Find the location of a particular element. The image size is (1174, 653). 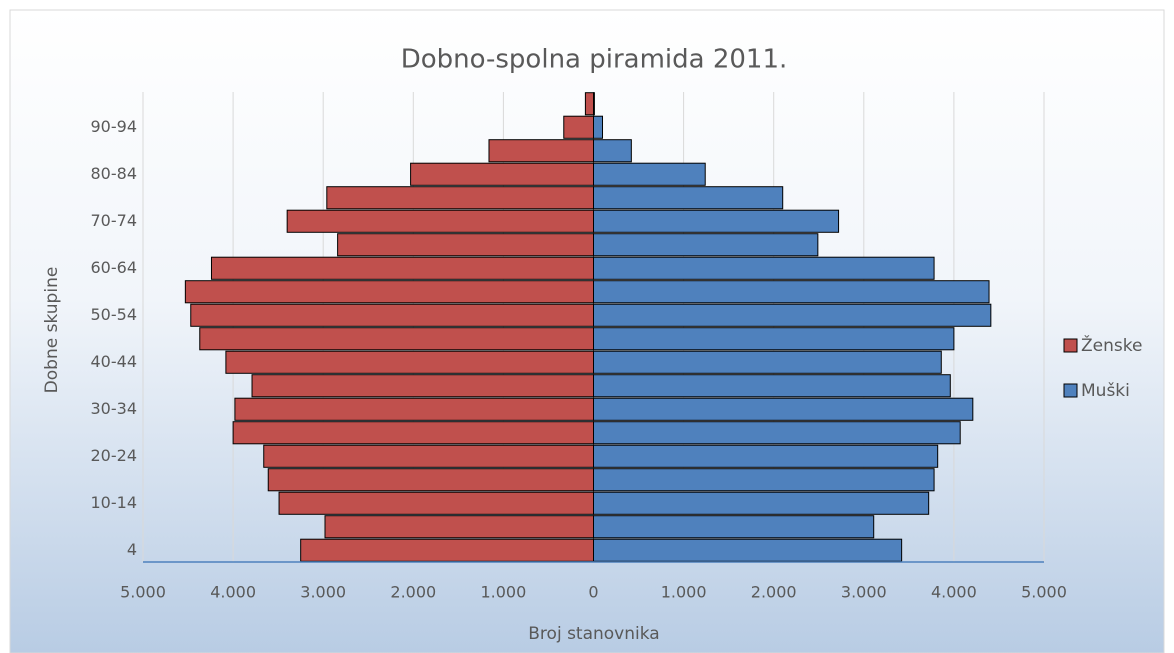

legend-label: Ženske is located at coordinates (1111, 345).